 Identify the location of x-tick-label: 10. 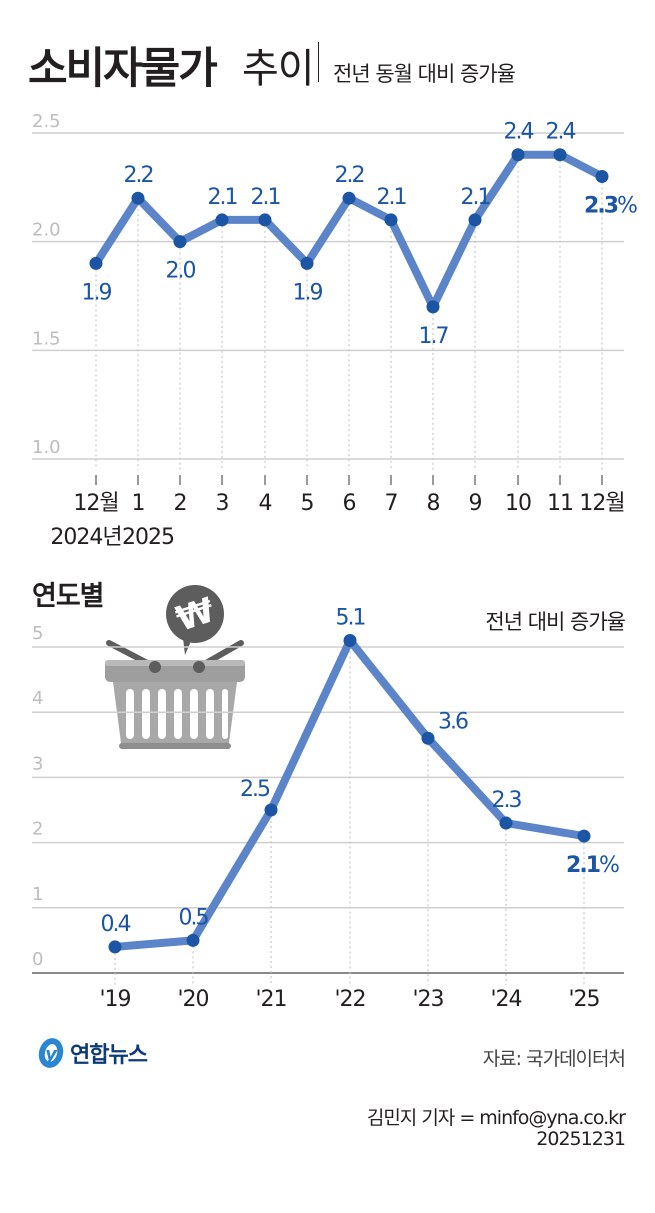
(518, 503).